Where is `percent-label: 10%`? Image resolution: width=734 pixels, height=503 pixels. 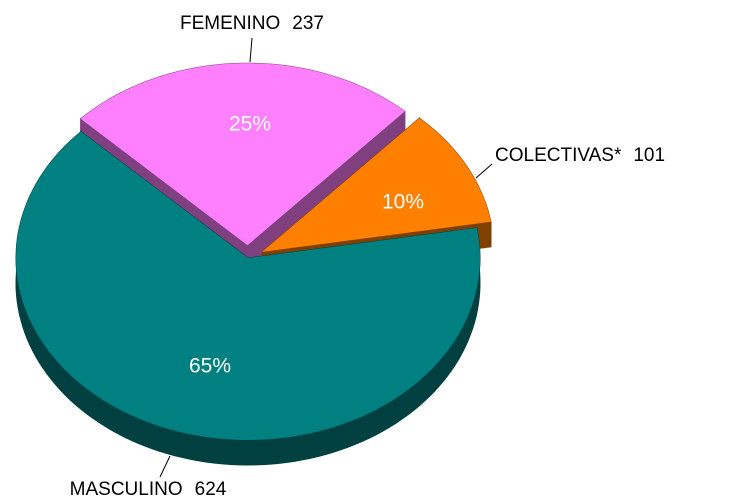 percent-label: 10% is located at coordinates (403, 202).